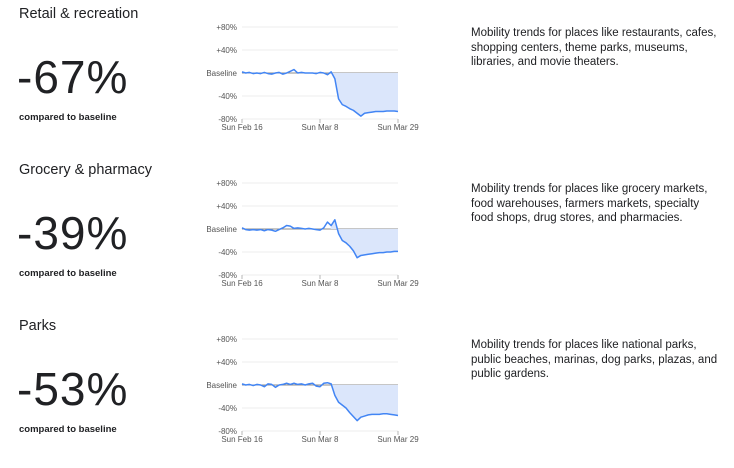 This screenshot has height=468, width=734. What do you see at coordinates (85, 170) in the screenshot?
I see `category-title: Grocery & pharmacy` at bounding box center [85, 170].